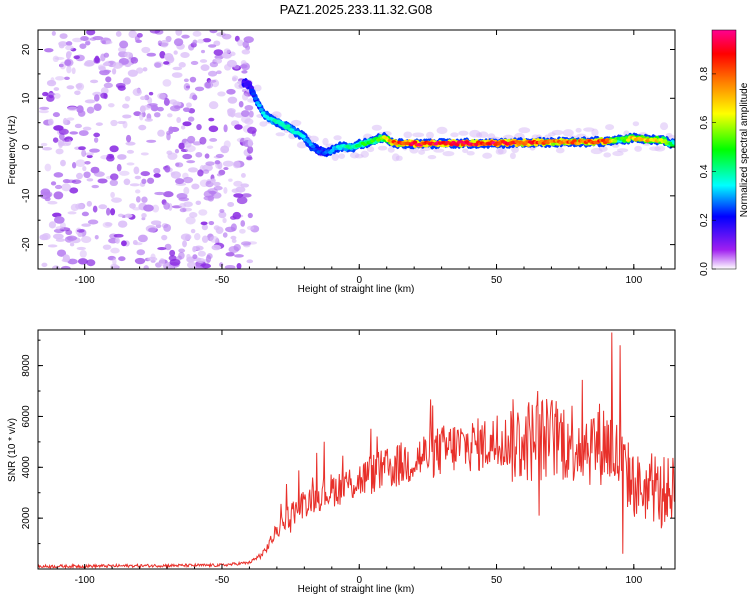 Image resolution: width=750 pixels, height=600 pixels. Describe the element at coordinates (26, 244) in the screenshot. I see `spectrogram-ytick-label: -20` at that location.